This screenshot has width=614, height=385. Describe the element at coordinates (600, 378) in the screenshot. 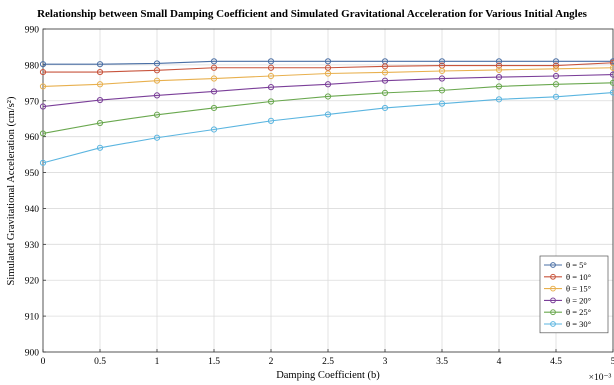

I see `x-axis-multiplier: ×10⁻³` at that location.